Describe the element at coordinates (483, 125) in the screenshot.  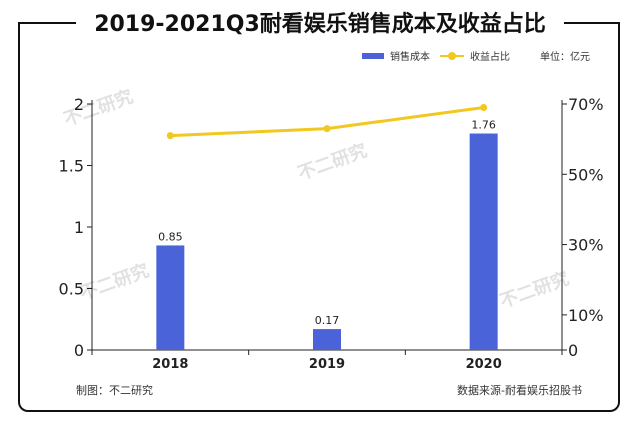
I see `bar-value-label: 1.76` at that location.